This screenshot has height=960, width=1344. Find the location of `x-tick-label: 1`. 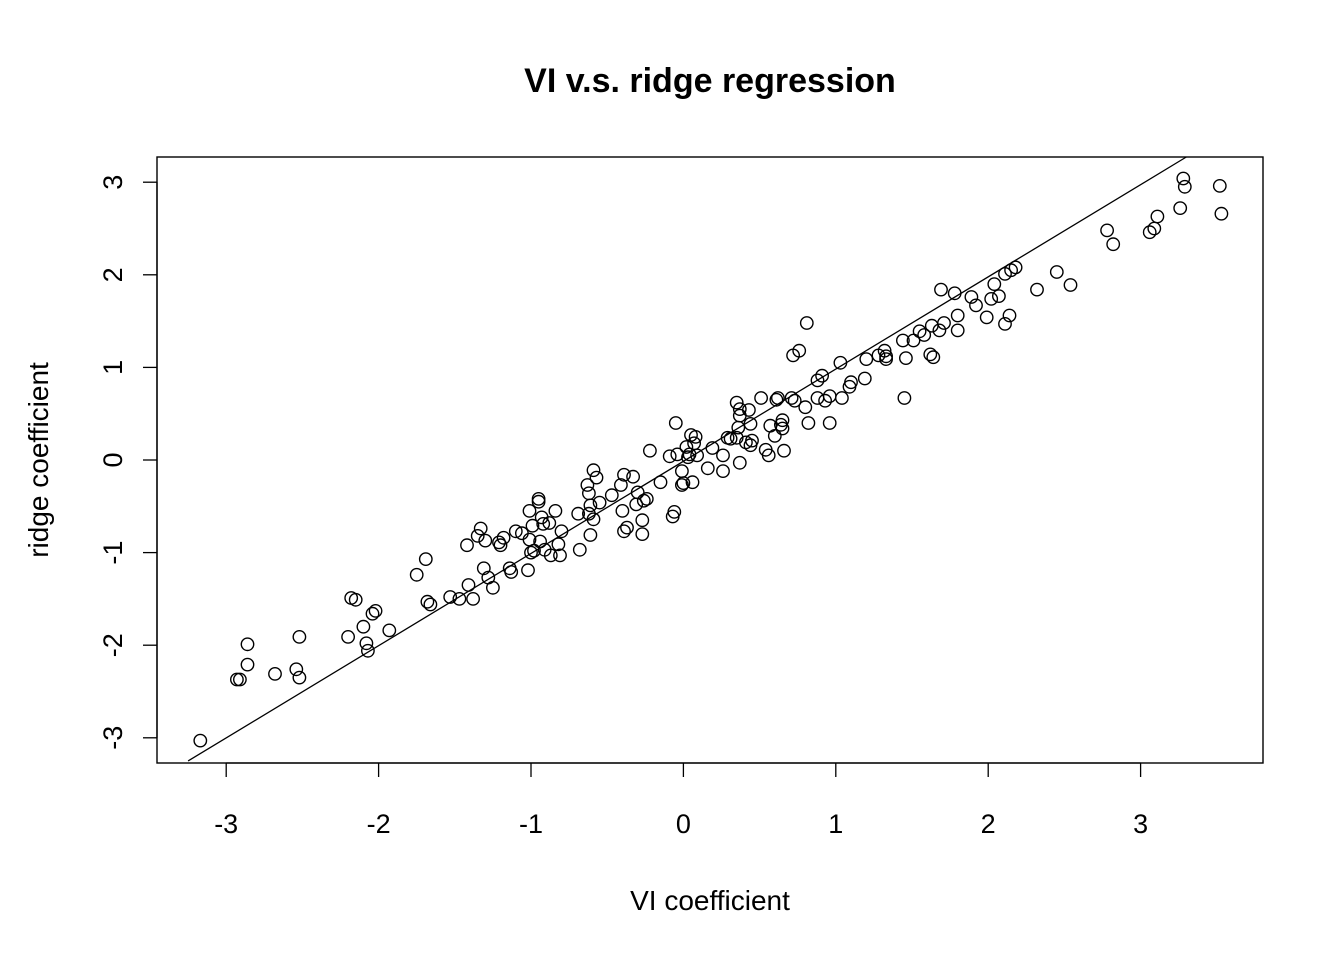

x-tick-label: 1 is located at coordinates (835, 824).